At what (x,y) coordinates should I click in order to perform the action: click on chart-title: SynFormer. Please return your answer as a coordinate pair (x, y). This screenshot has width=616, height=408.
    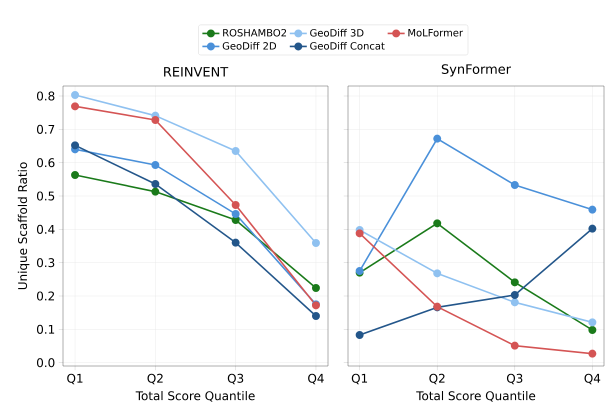
    Looking at the image, I should click on (477, 70).